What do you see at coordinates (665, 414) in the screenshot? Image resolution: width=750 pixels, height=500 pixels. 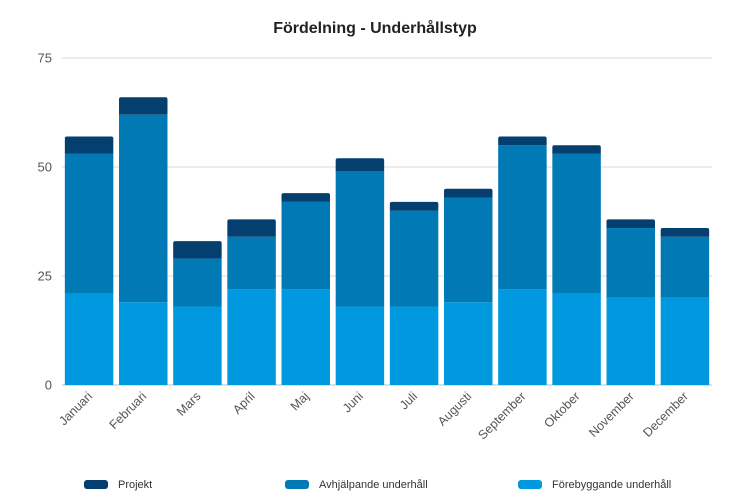 I see `x-tick-label: December` at bounding box center [665, 414].